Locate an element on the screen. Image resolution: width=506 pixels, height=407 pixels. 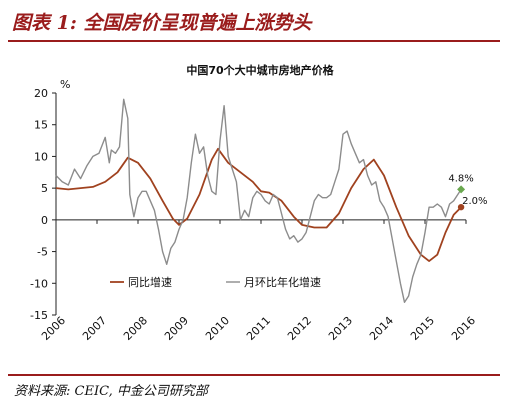
y-tick-label: -5 is located at coordinates (42, 252).